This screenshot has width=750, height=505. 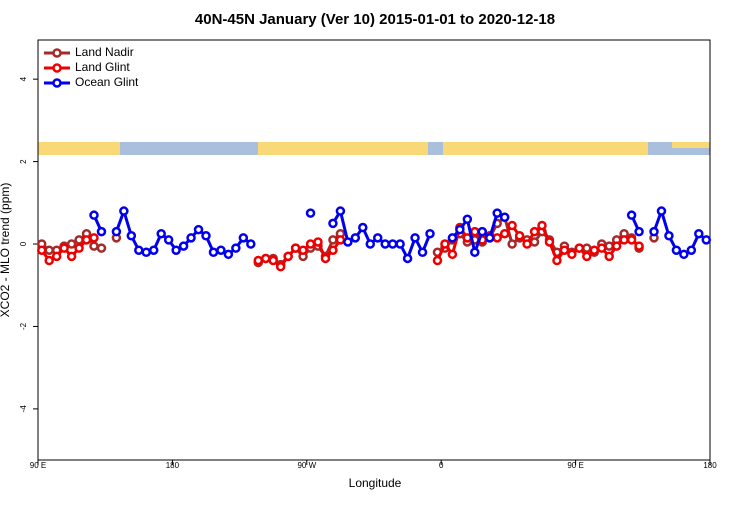 What do you see at coordinates (102, 67) in the screenshot?
I see `legend-label: Land Glint` at bounding box center [102, 67].